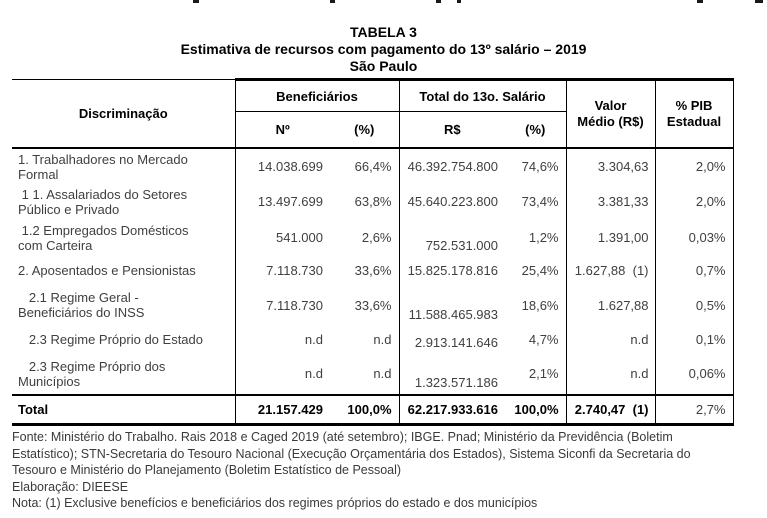 Image resolution: width=767 pixels, height=518 pixels. Describe the element at coordinates (317, 95) in the screenshot. I see `header-beneficiarios-group: Beneficiários` at that location.